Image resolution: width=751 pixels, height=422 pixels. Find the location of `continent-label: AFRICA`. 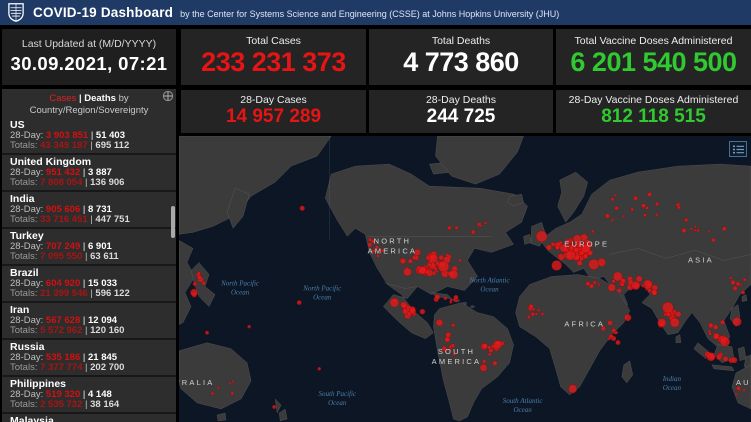

continent-label: AFRICA is located at coordinates (584, 324).